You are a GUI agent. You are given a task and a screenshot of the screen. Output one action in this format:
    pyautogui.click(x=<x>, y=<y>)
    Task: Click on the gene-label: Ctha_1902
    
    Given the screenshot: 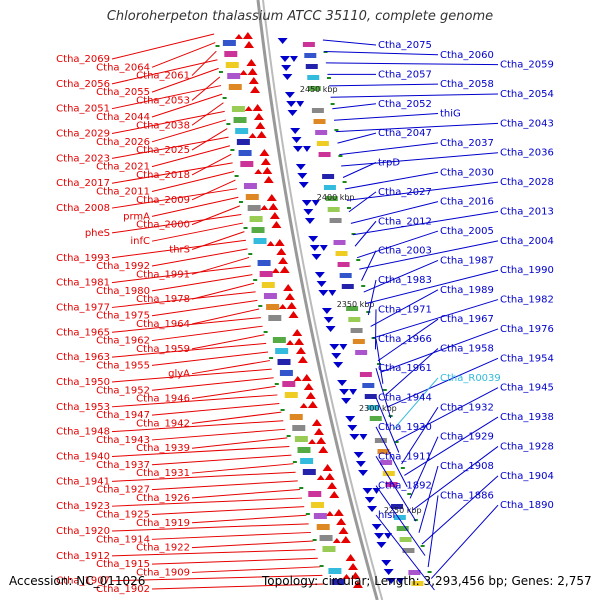 What is the action you would take?
    pyautogui.click(x=123, y=589)
    